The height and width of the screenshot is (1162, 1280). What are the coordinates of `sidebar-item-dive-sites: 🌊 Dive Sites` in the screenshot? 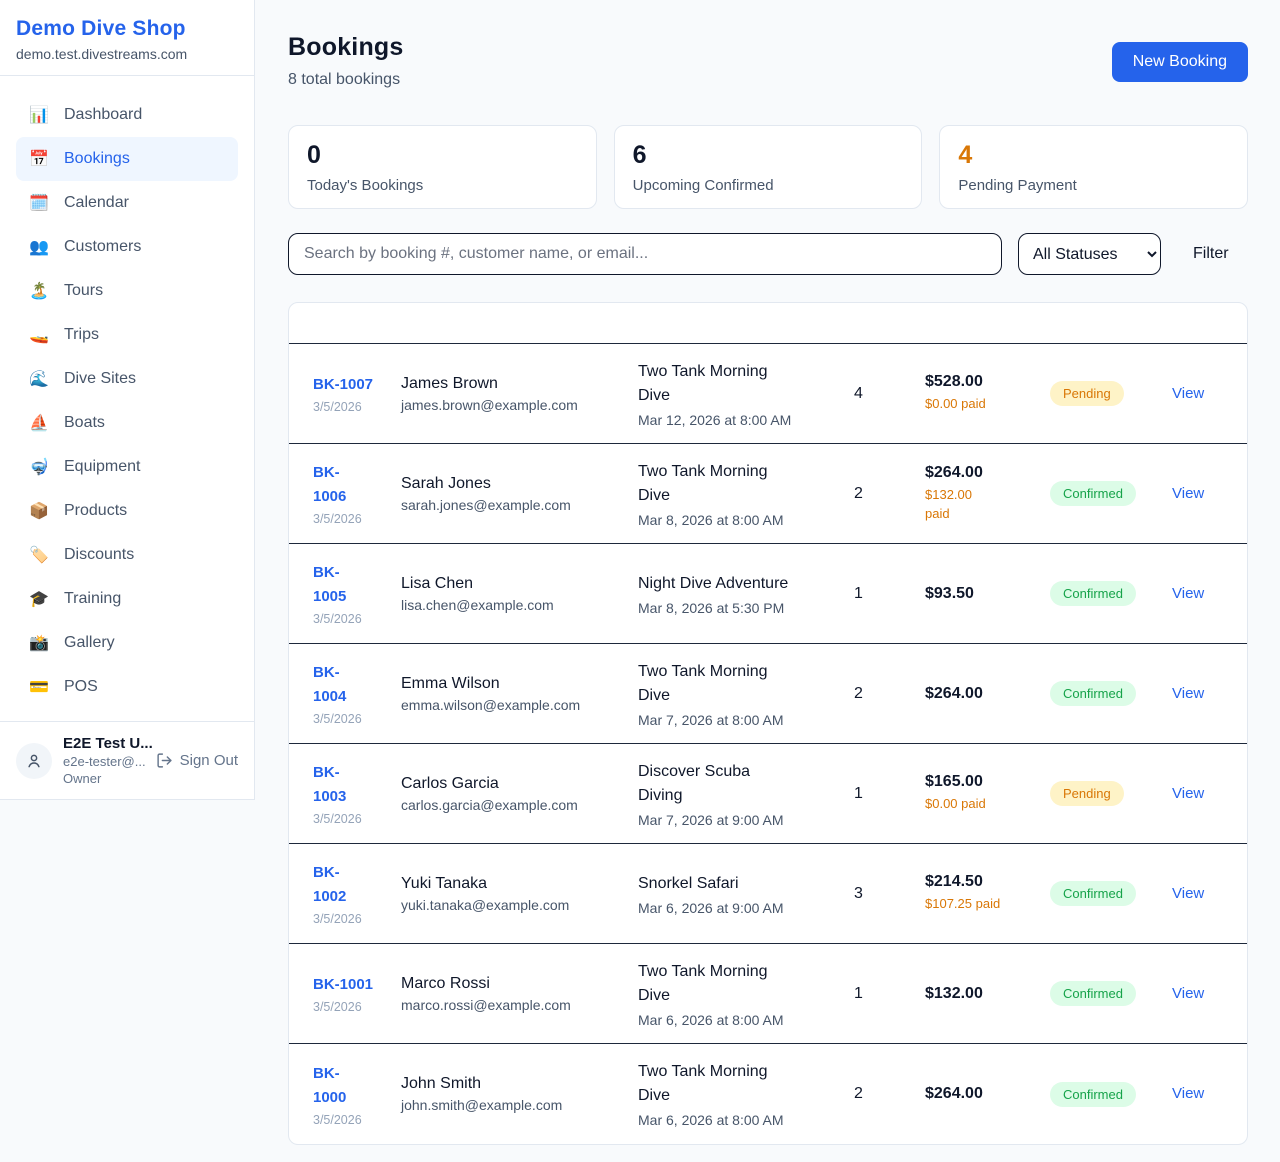 It's located at (127, 379).